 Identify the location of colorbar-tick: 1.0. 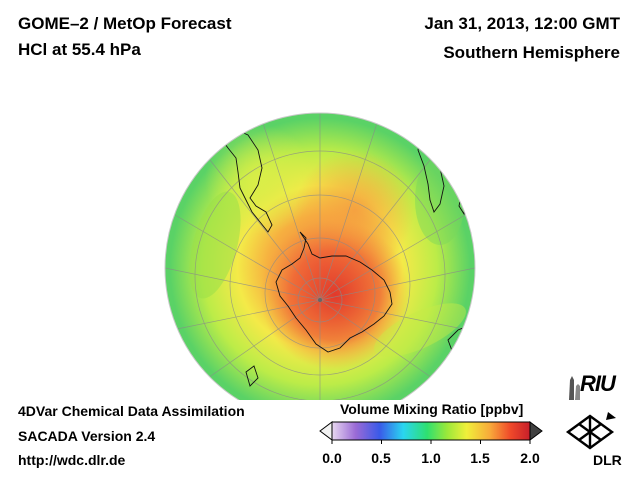
(431, 458).